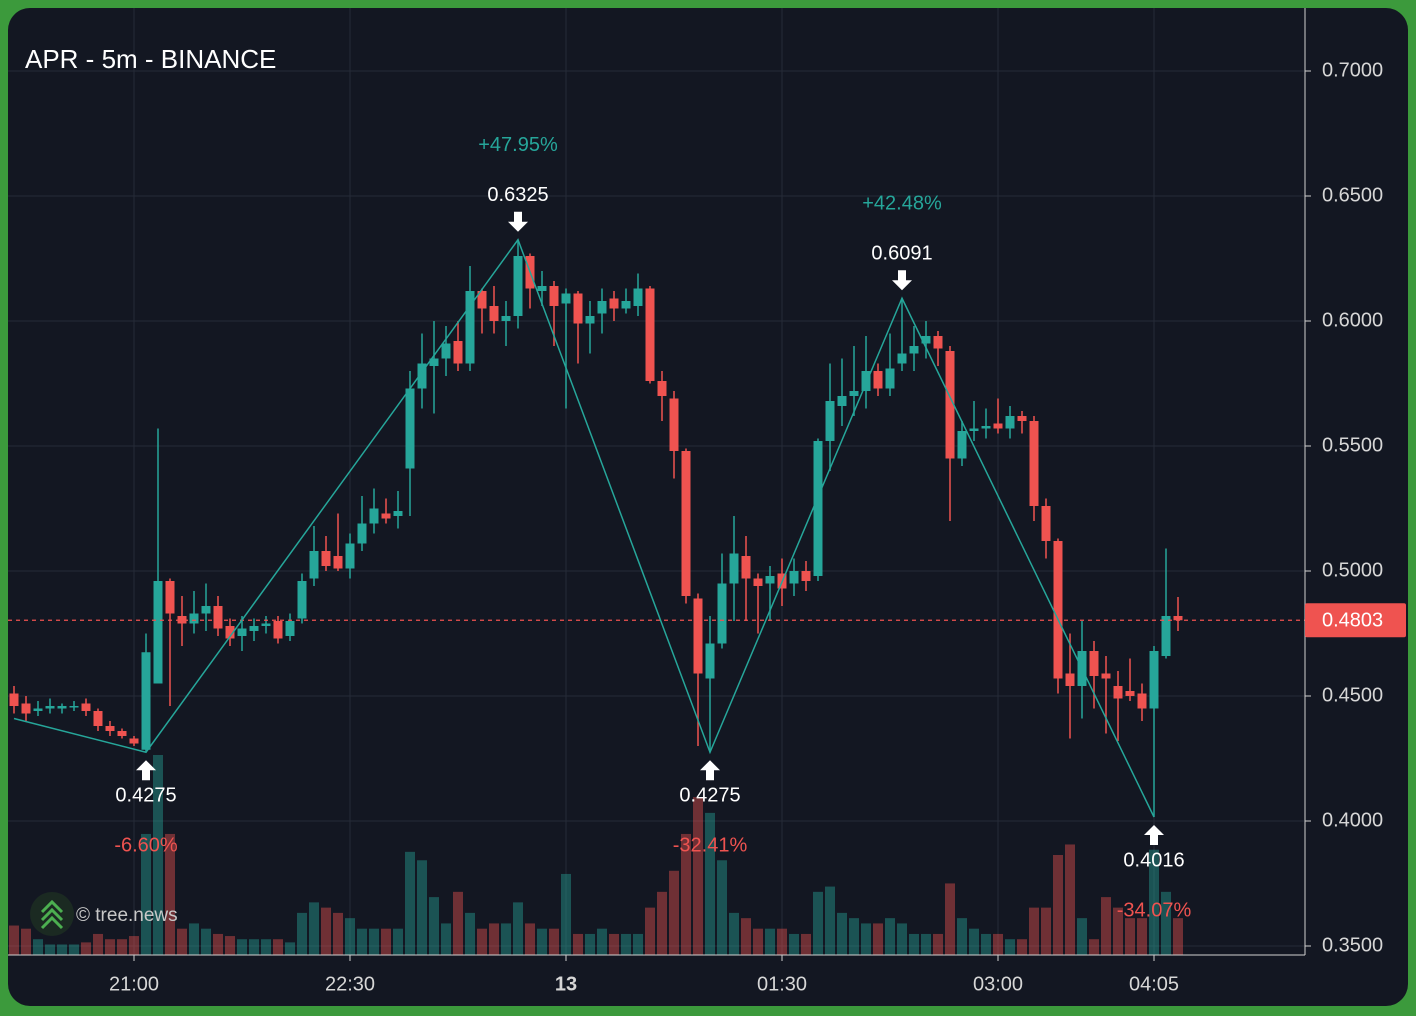  What do you see at coordinates (782, 984) in the screenshot?
I see `x-tick-label: 01:30` at bounding box center [782, 984].